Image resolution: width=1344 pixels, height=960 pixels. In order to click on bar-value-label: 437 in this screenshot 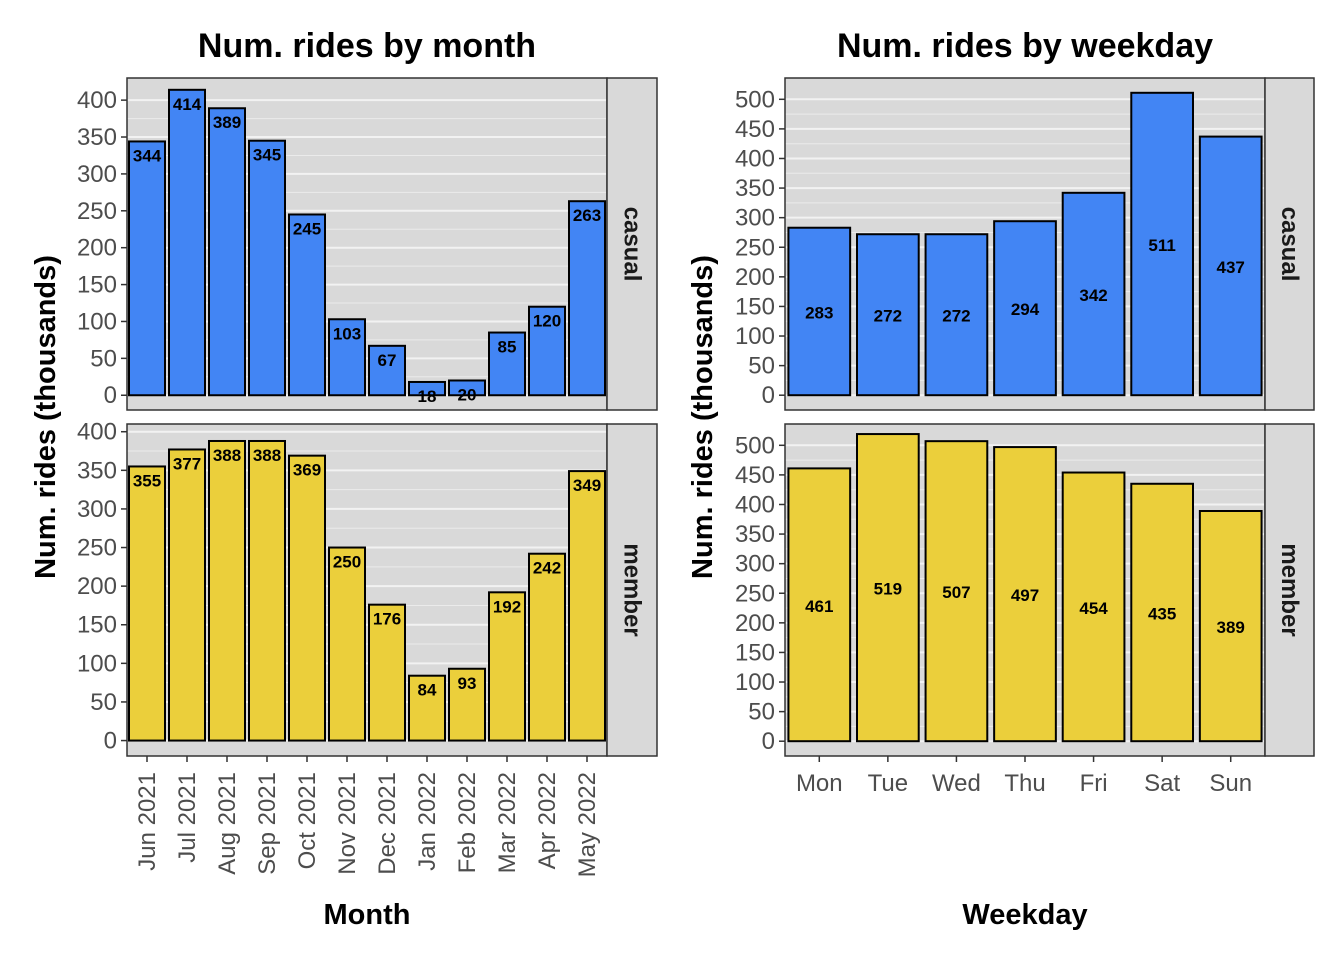, I will do `click(1231, 267)`.